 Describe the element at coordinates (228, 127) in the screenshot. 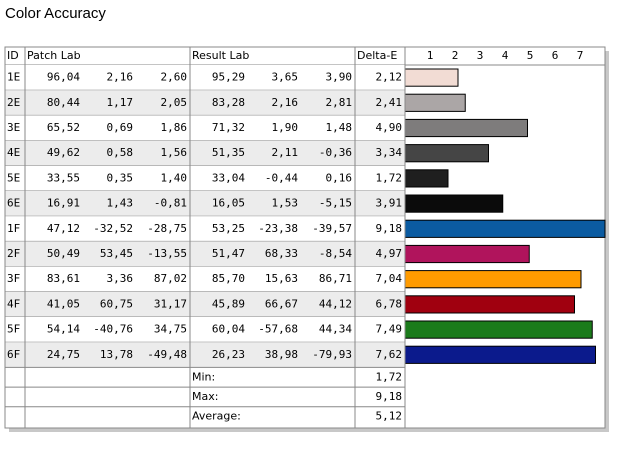

I see `result-lab: 71,32` at that location.